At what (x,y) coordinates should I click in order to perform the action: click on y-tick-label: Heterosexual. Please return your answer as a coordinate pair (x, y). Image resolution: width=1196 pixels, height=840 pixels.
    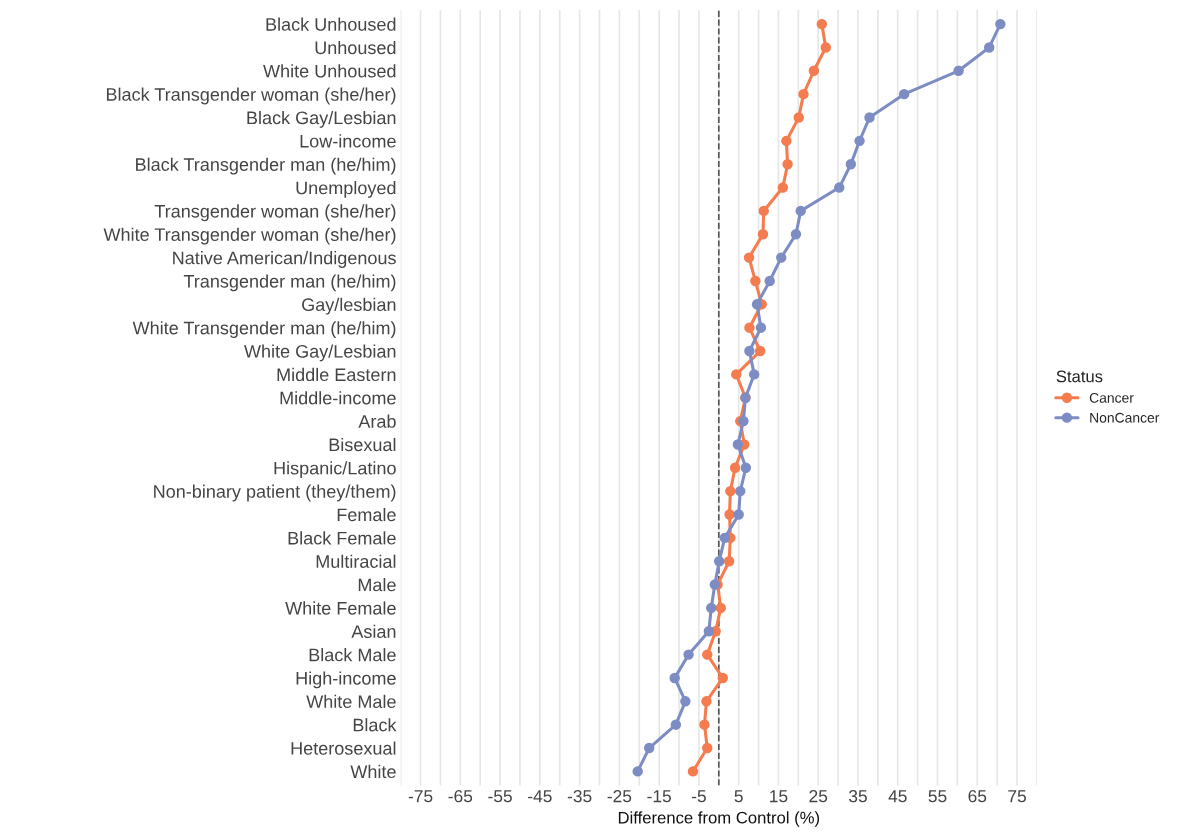
    Looking at the image, I should click on (343, 748).